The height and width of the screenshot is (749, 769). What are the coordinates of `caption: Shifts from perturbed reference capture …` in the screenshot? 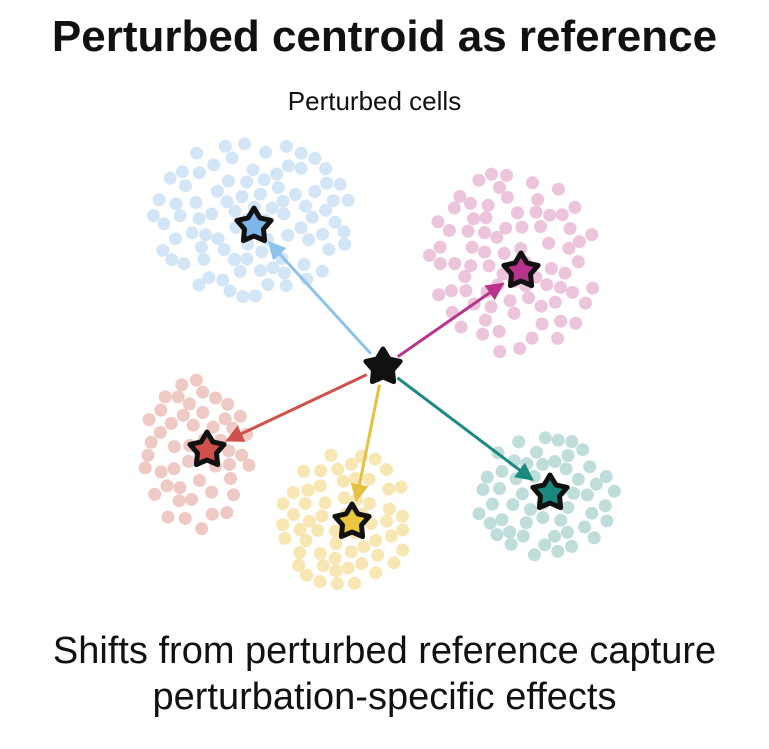 It's located at (384, 674).